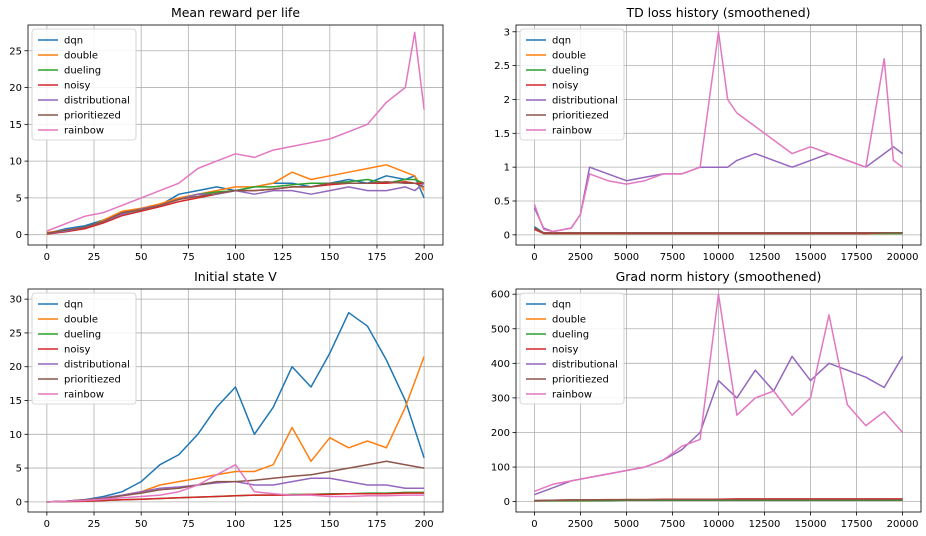 The image size is (926, 536). I want to click on x-tick-label: 17500, so click(857, 524).